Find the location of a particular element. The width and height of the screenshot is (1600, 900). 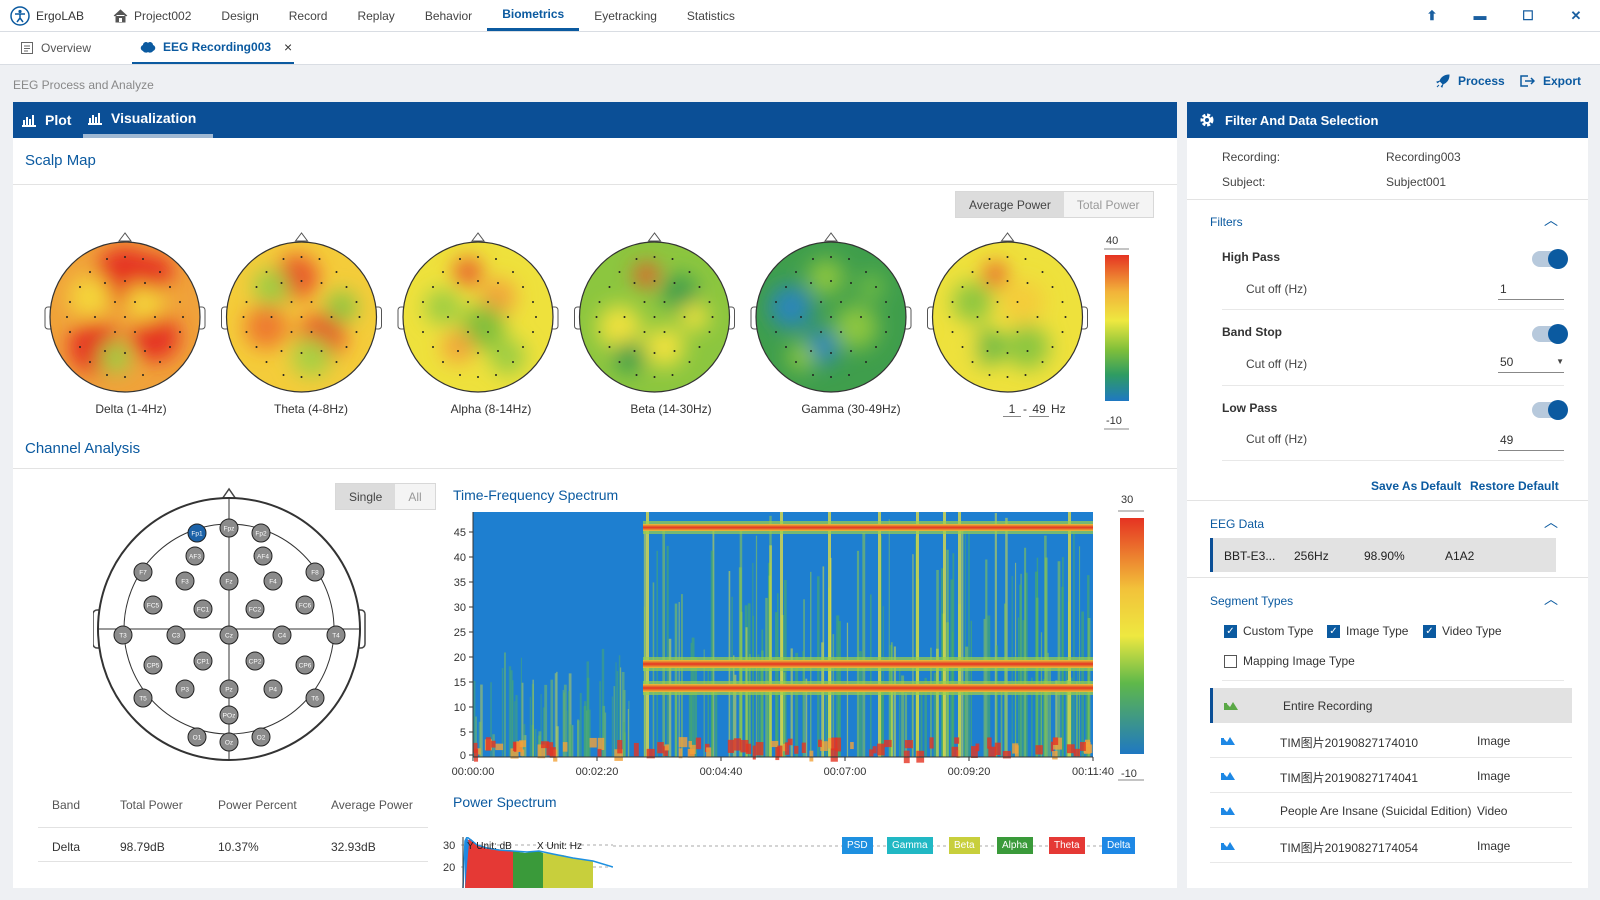

nav-replay: Replay is located at coordinates (375, 15).